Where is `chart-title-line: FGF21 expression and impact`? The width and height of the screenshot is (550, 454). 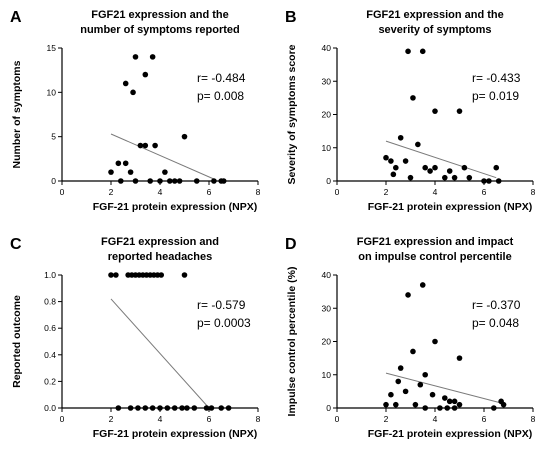 chart-title-line: FGF21 expression and impact is located at coordinates (435, 242).